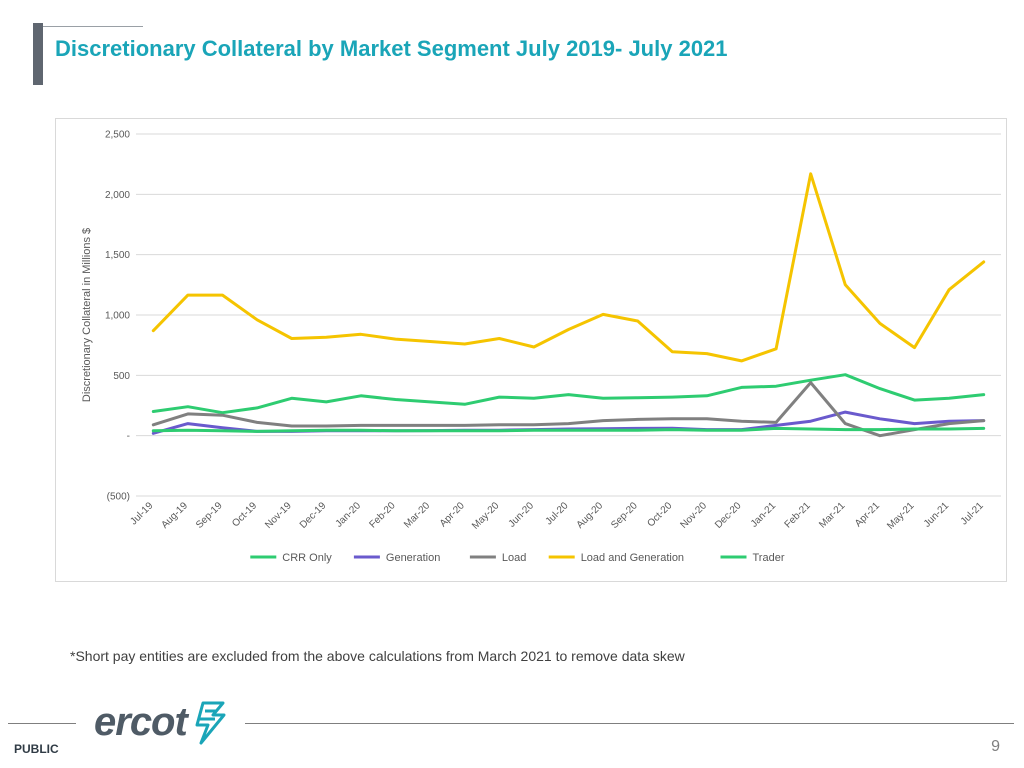  Describe the element at coordinates (38, 54) in the screenshot. I see `title-accent-bar` at that location.